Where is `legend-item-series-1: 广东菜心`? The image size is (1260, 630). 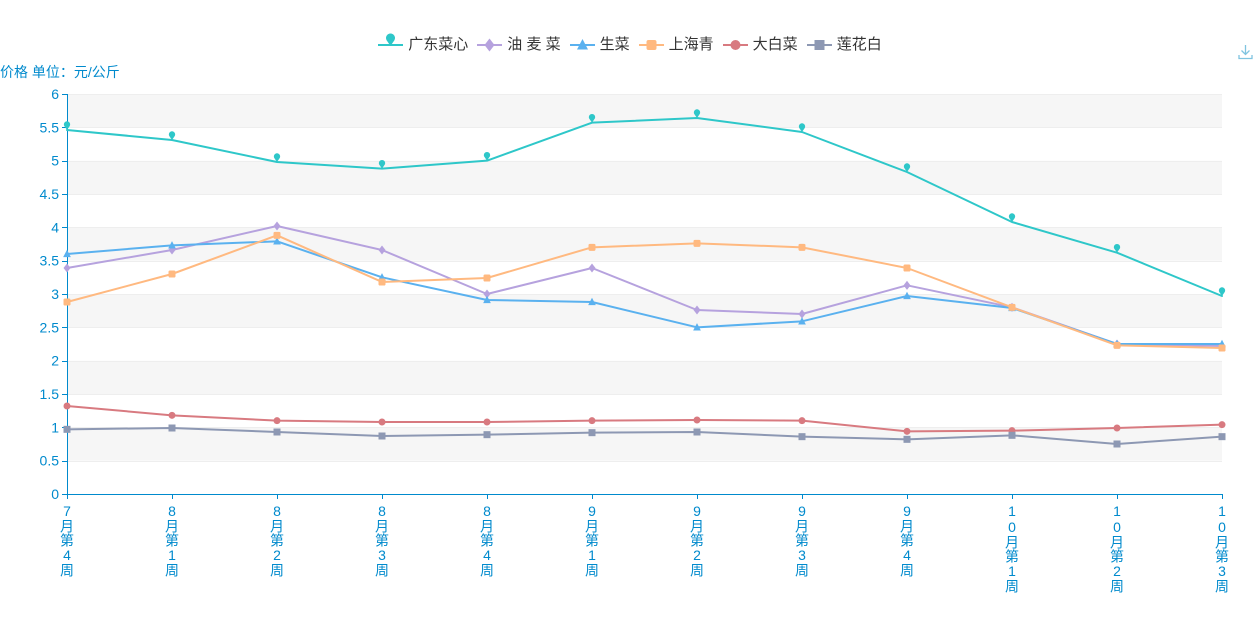 legend-item-series-1: 广东菜心 is located at coordinates (423, 43).